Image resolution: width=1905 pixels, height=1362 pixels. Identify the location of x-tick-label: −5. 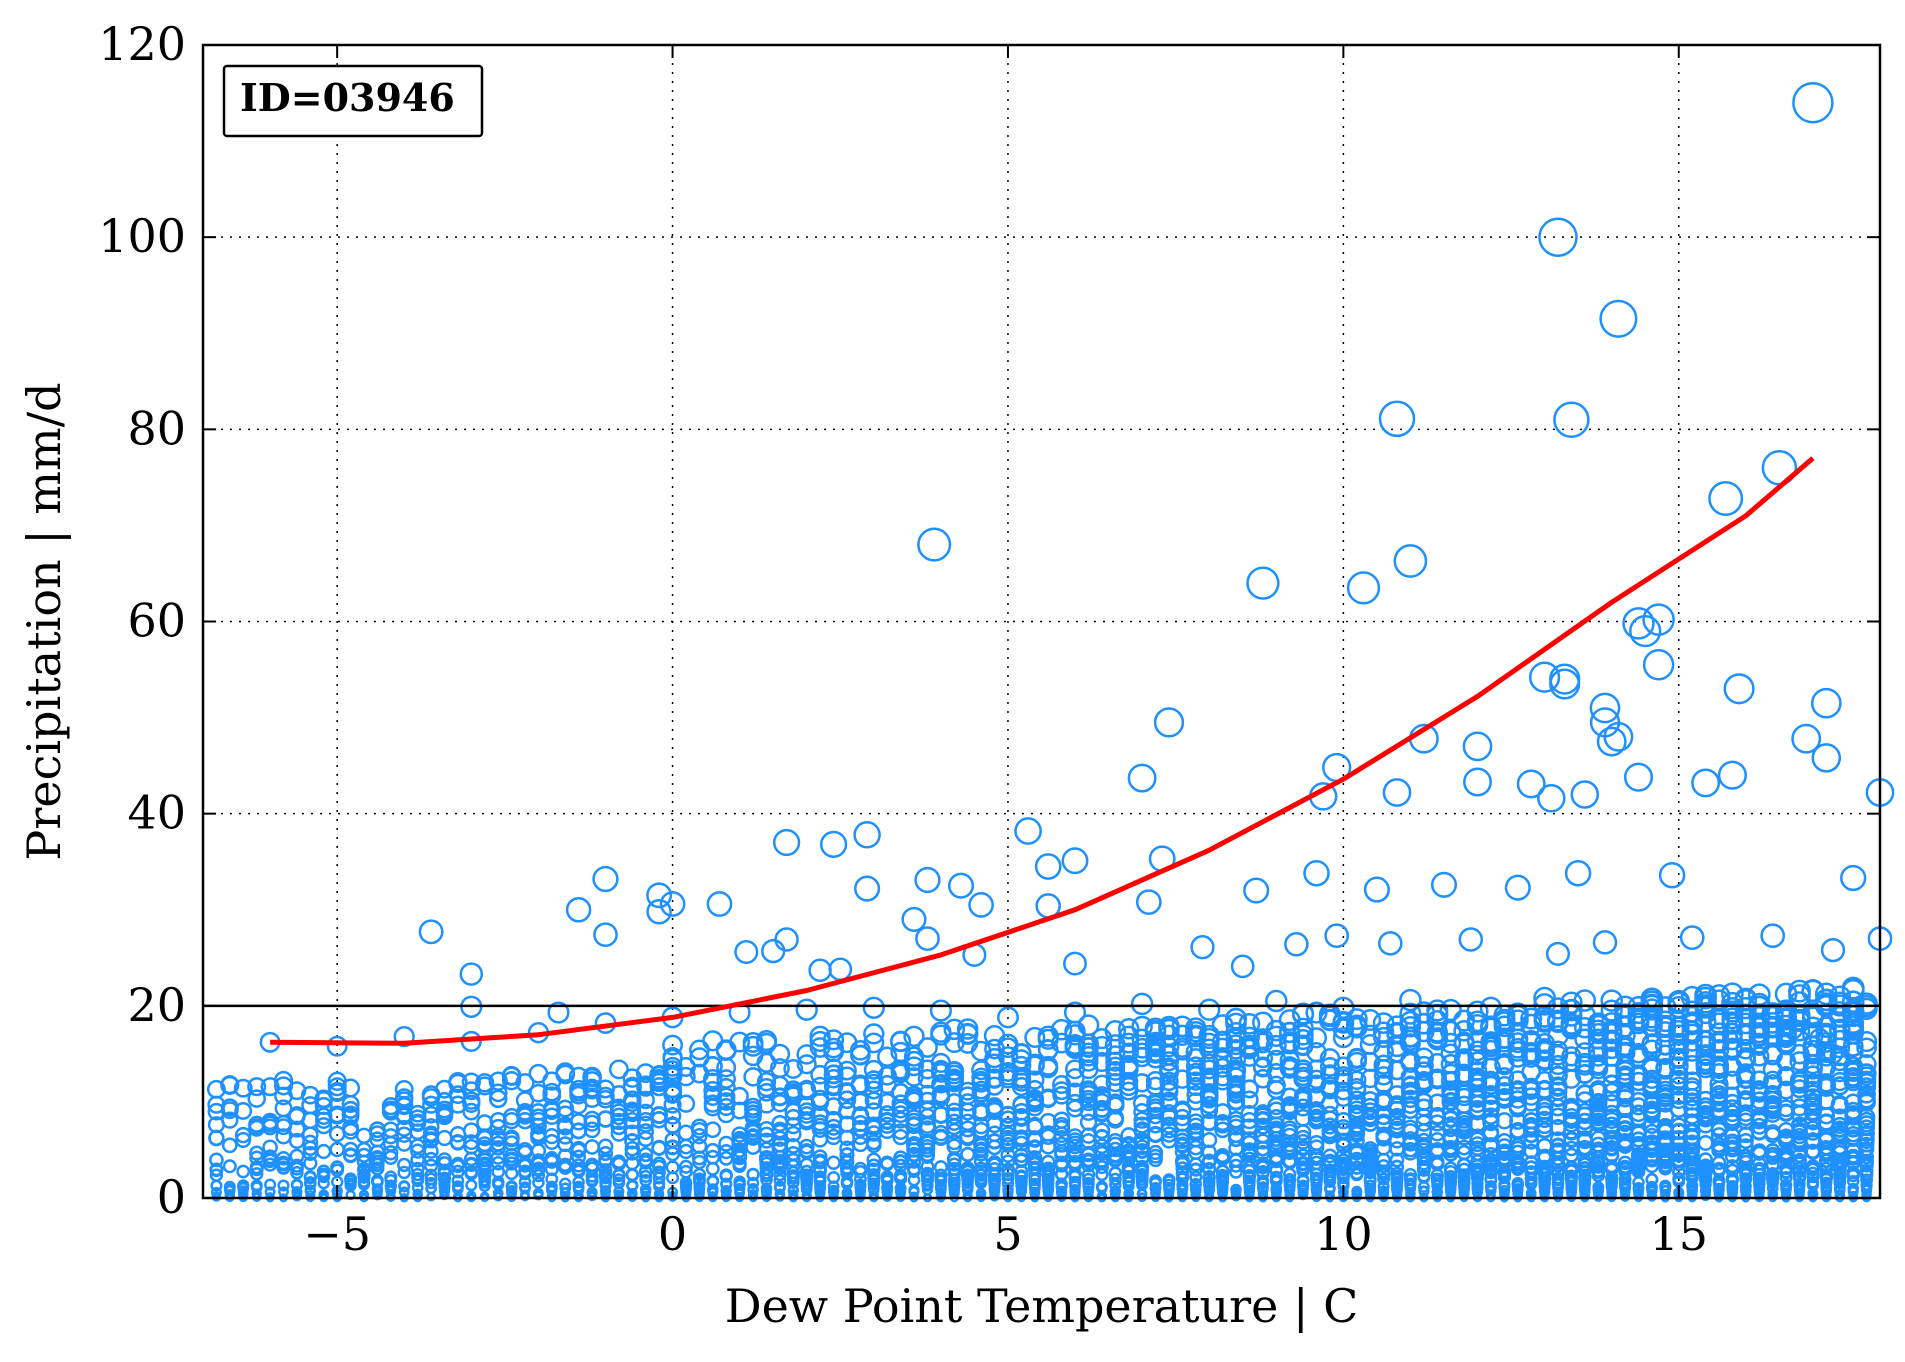
(337, 1234).